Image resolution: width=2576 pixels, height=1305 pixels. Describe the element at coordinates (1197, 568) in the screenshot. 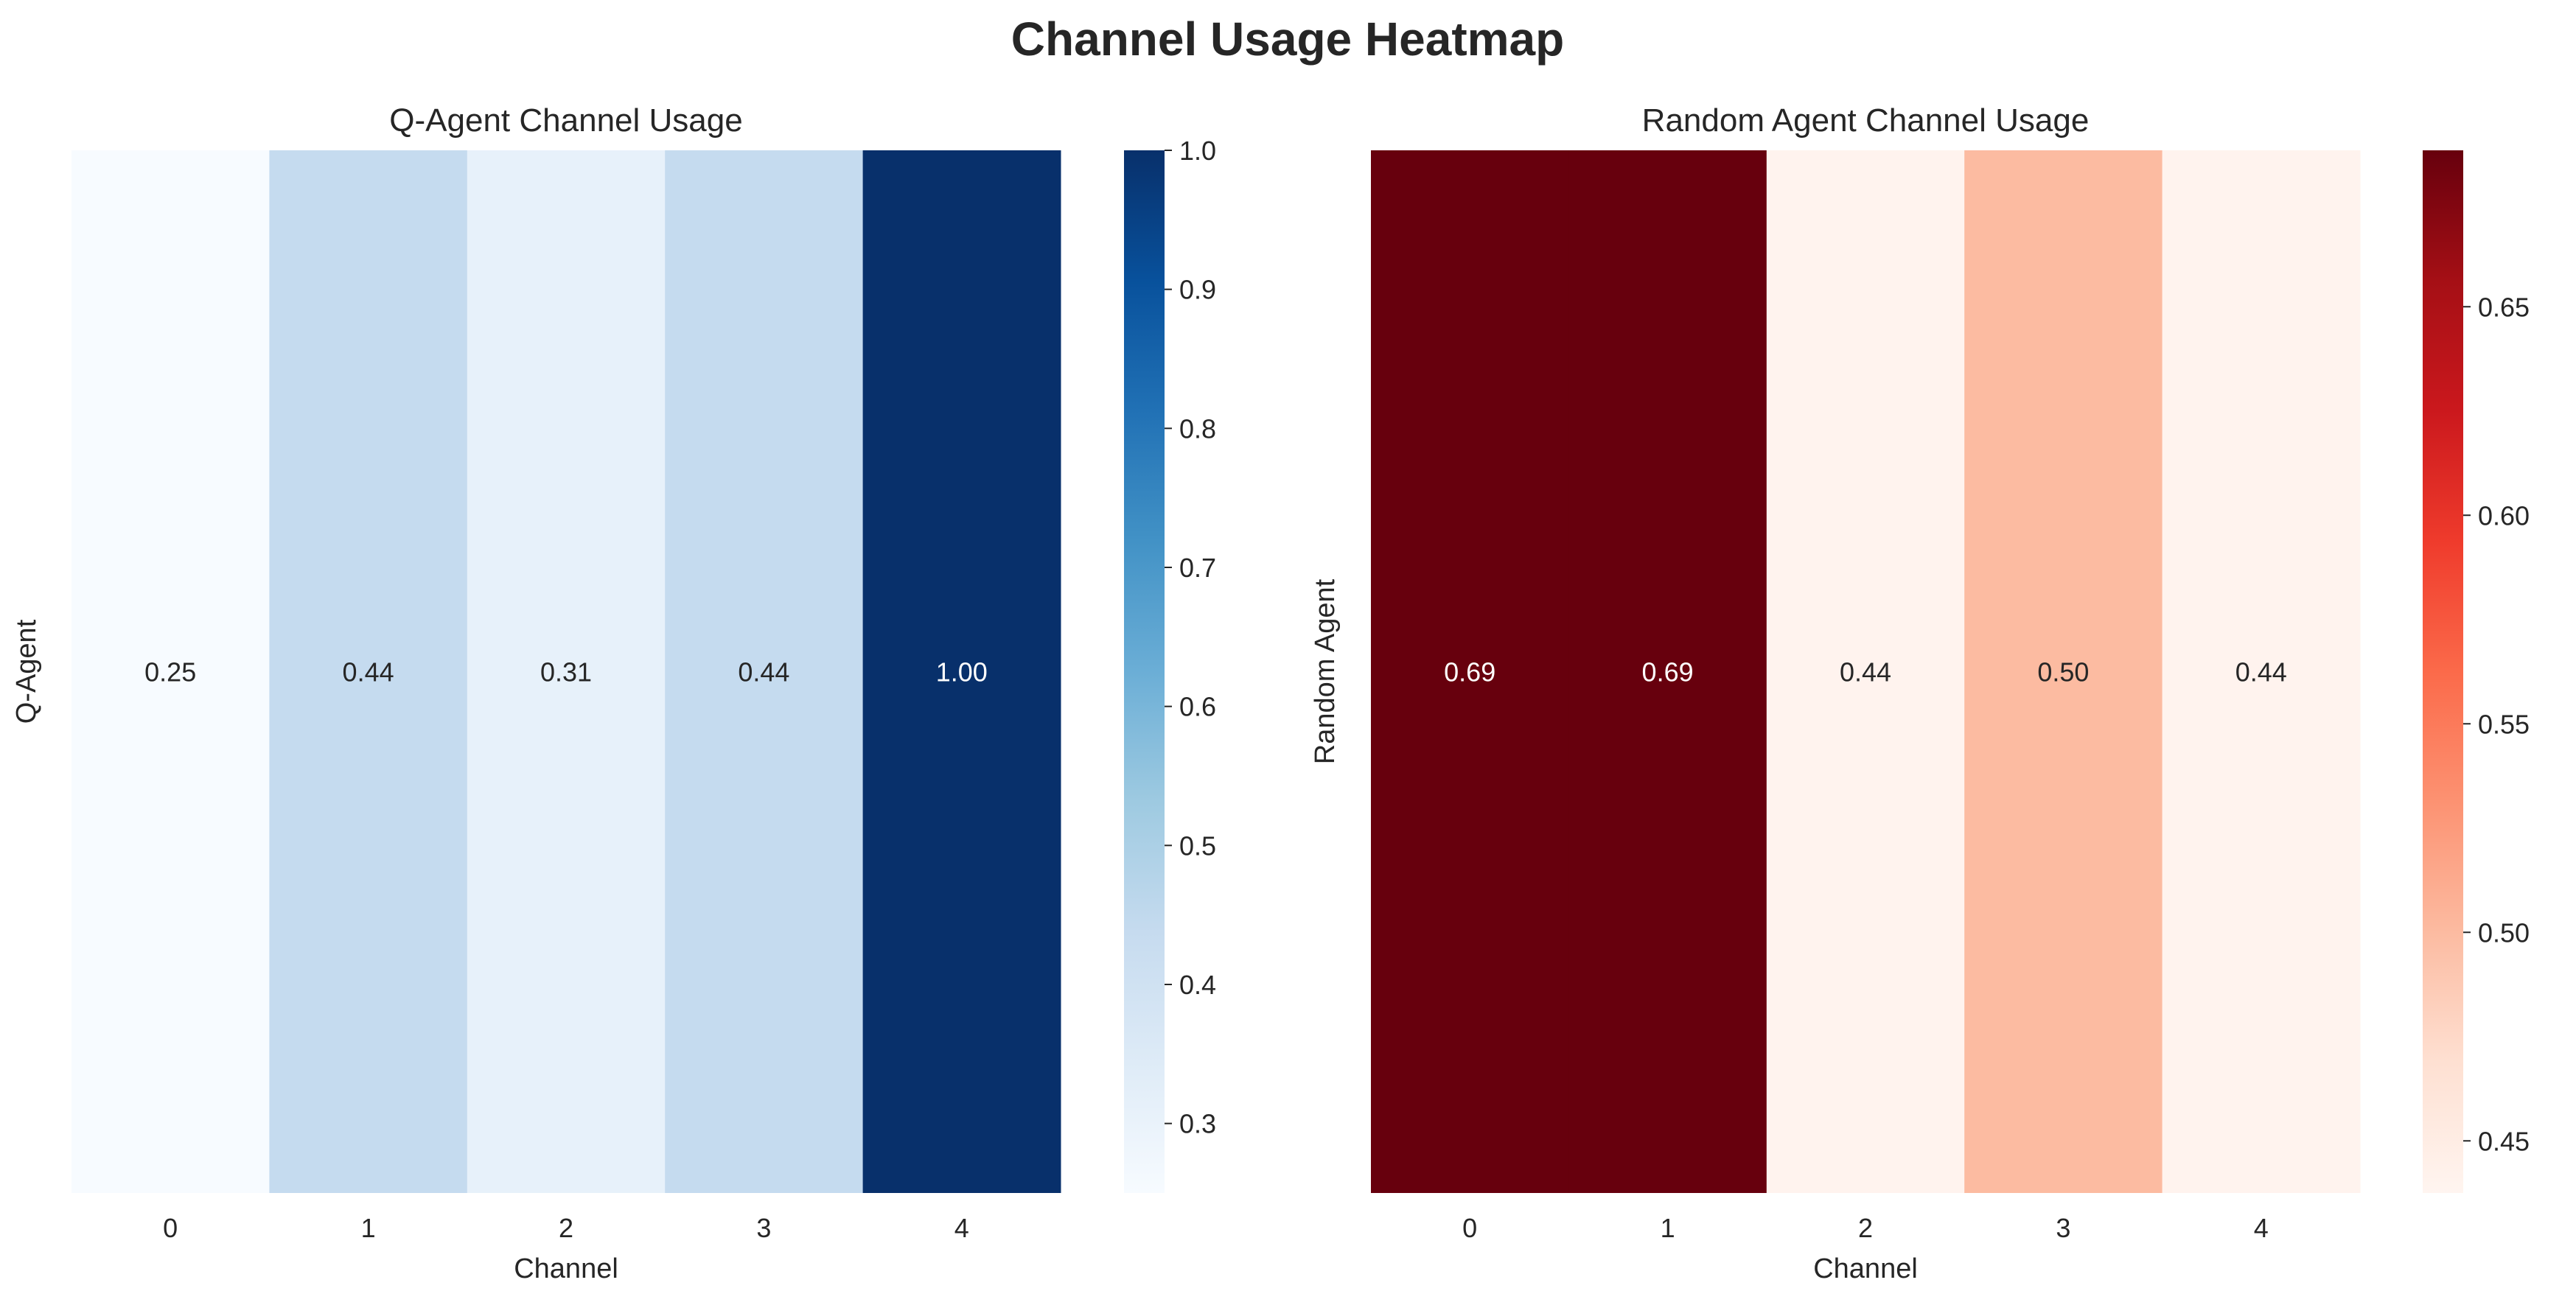

I see `colorbar-tick-label: 0.7` at that location.